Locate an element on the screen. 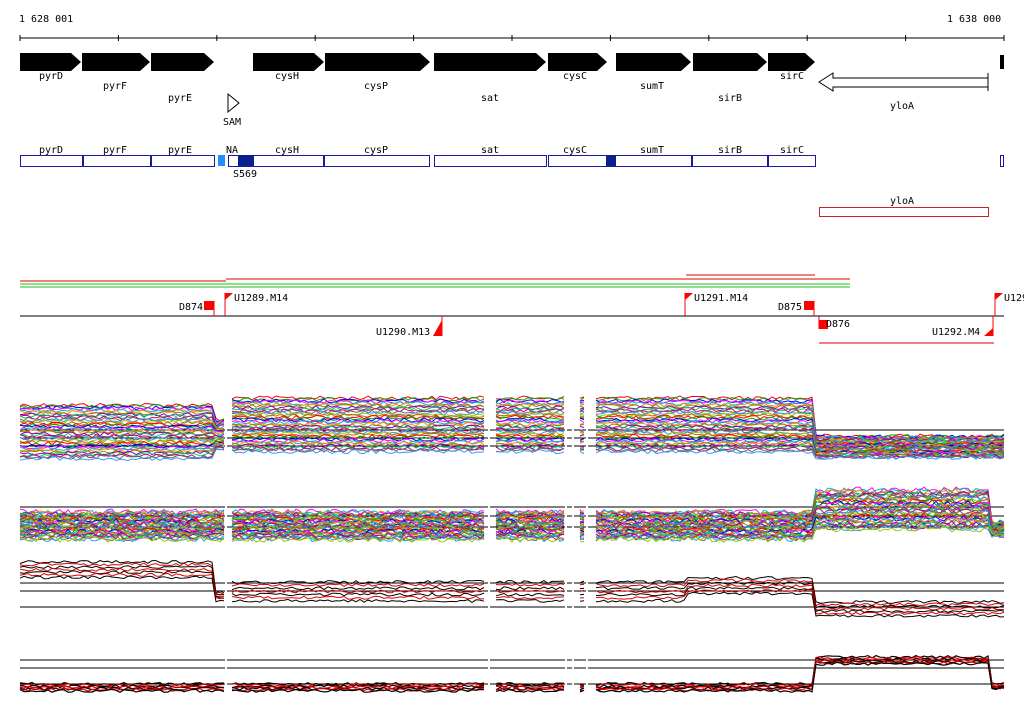 The height and width of the screenshot is (714, 1024). feature-label-u1290: U1290.M13 is located at coordinates (403, 332).